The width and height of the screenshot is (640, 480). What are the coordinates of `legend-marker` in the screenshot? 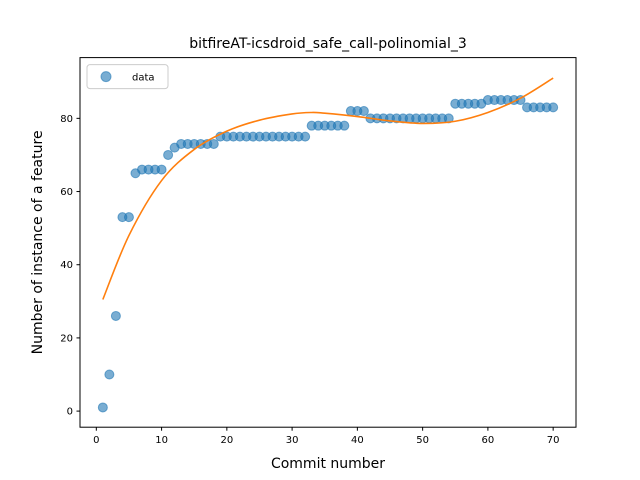 It's located at (106, 77).